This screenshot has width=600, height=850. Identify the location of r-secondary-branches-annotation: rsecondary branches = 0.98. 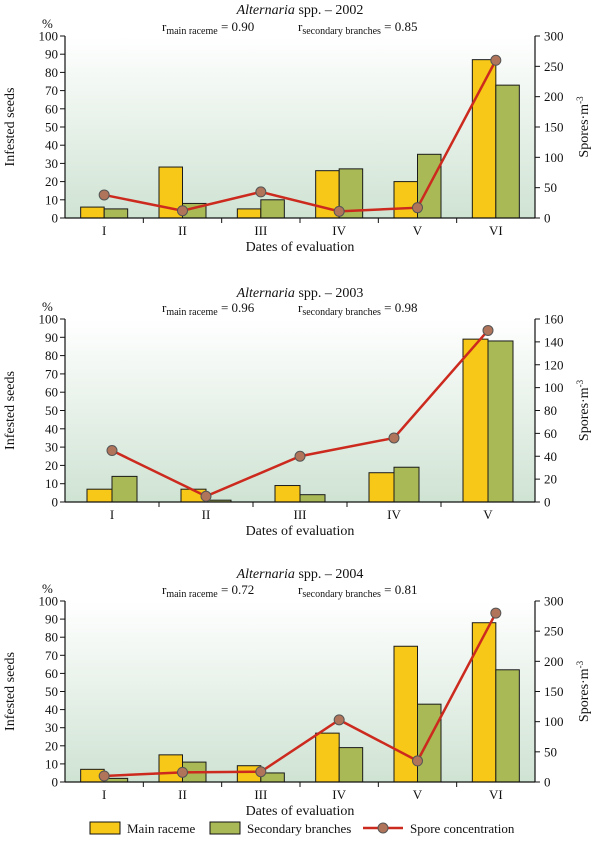
(358, 309).